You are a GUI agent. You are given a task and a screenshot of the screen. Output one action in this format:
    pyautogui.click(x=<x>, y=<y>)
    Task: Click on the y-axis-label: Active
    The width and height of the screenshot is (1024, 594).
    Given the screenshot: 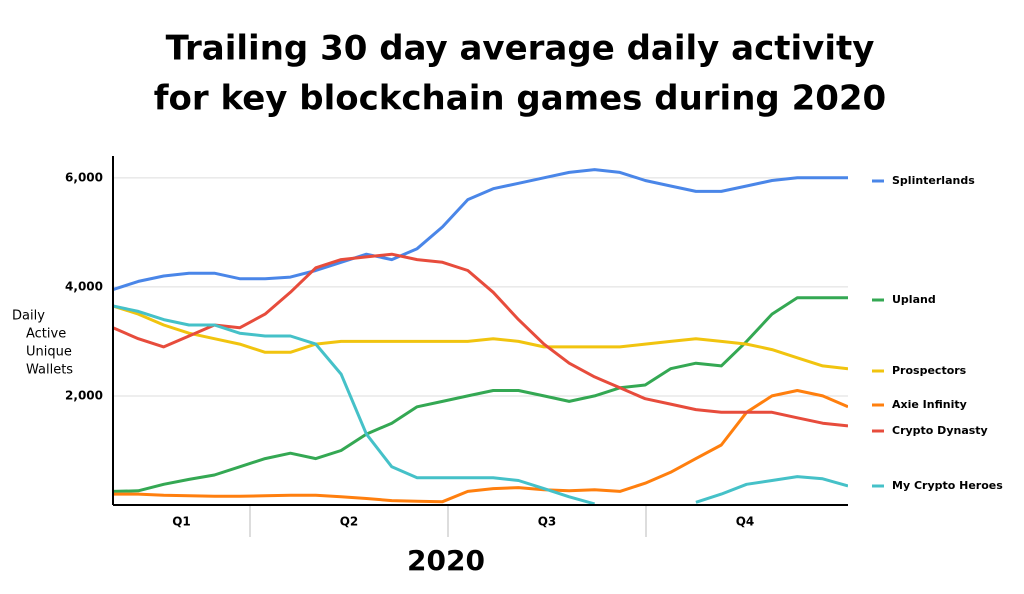 What is the action you would take?
    pyautogui.click(x=46, y=334)
    